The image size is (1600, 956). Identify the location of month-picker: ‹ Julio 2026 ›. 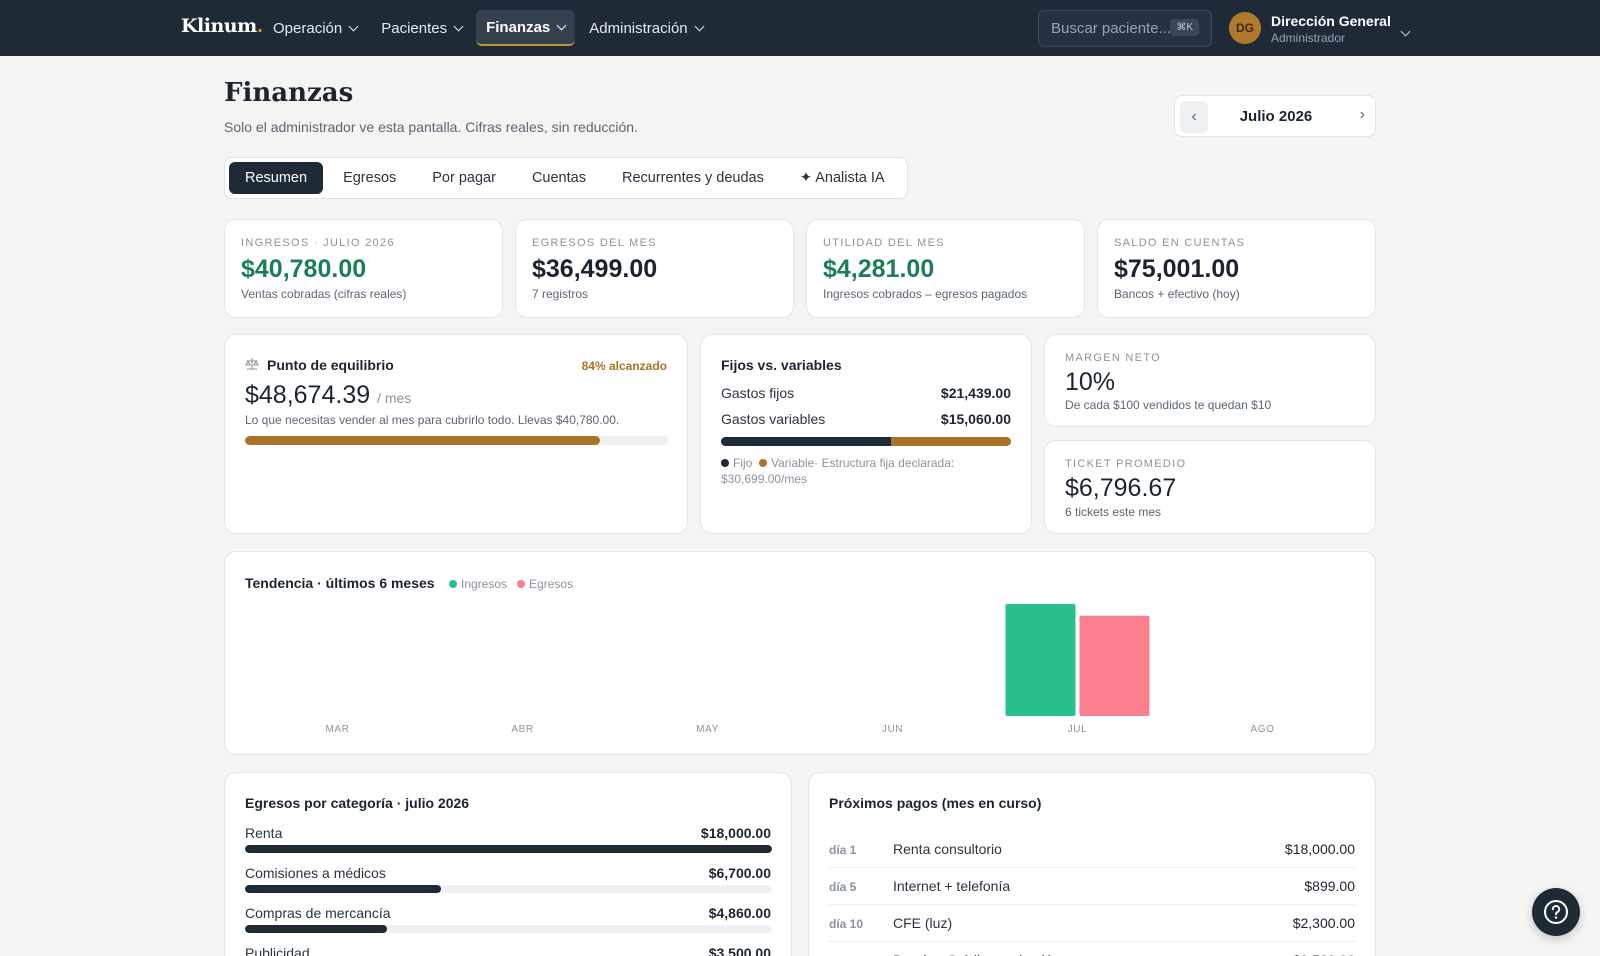
(1275, 116).